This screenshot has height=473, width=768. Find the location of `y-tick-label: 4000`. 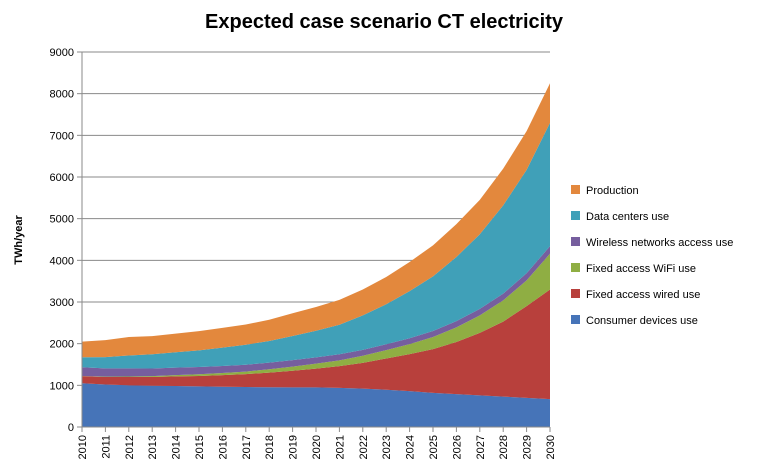

y-tick-label: 4000 is located at coordinates (62, 261).